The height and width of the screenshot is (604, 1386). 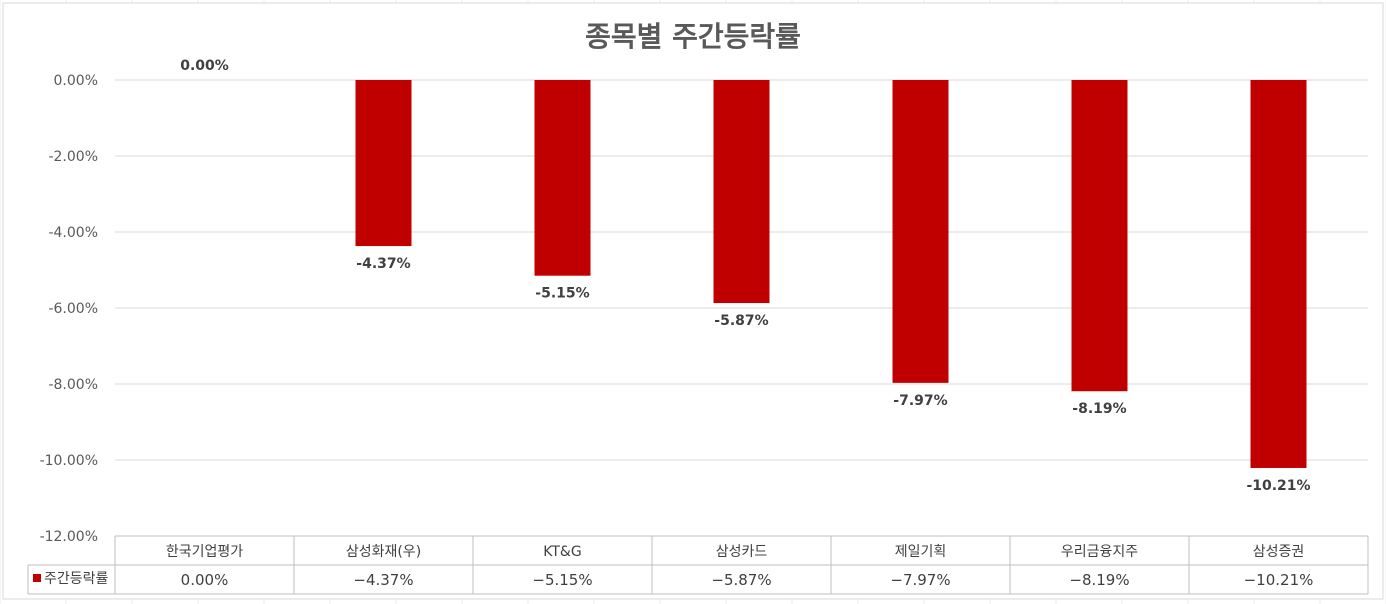 I want to click on legend-label: 주간등락률, so click(x=76, y=579).